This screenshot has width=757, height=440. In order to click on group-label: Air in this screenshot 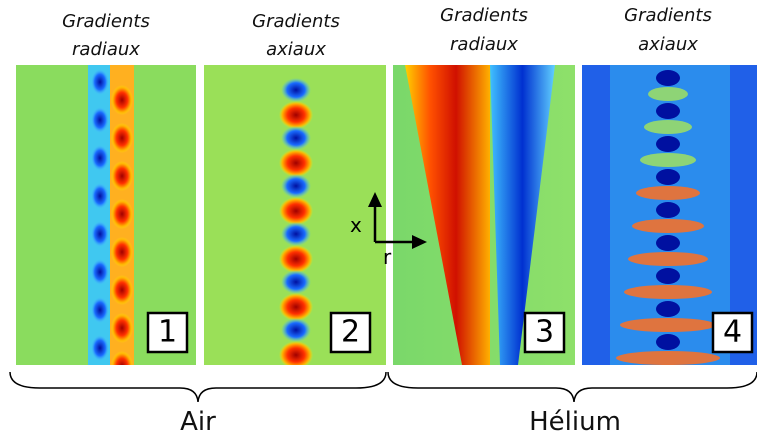, I will do `click(198, 422)`.